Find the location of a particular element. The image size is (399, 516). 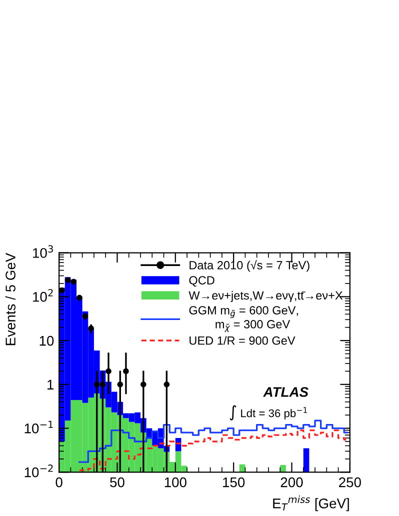

x-tick-label: 200 is located at coordinates (291, 482).